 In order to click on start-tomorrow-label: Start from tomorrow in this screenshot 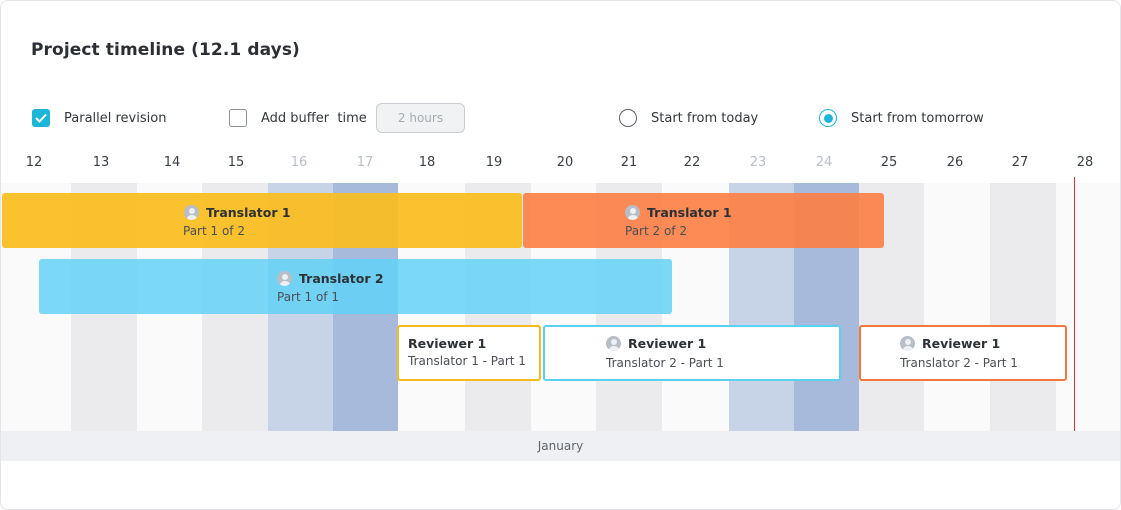, I will do `click(917, 118)`.